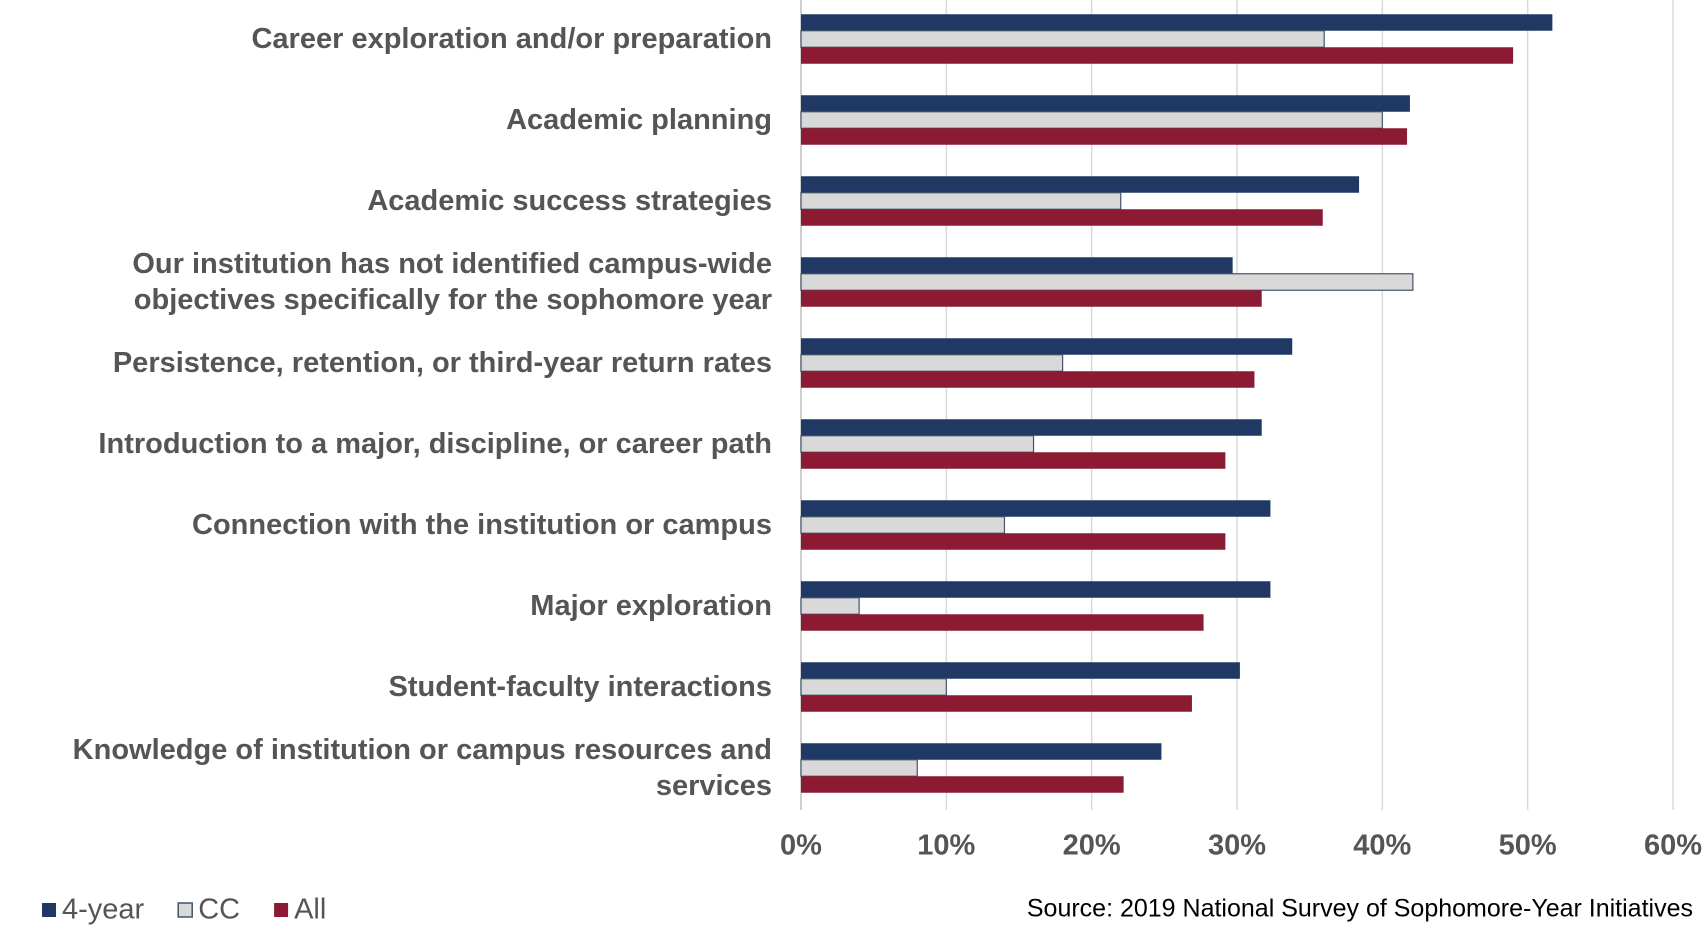 The height and width of the screenshot is (929, 1708). What do you see at coordinates (219, 910) in the screenshot?
I see `legend-label: CC` at bounding box center [219, 910].